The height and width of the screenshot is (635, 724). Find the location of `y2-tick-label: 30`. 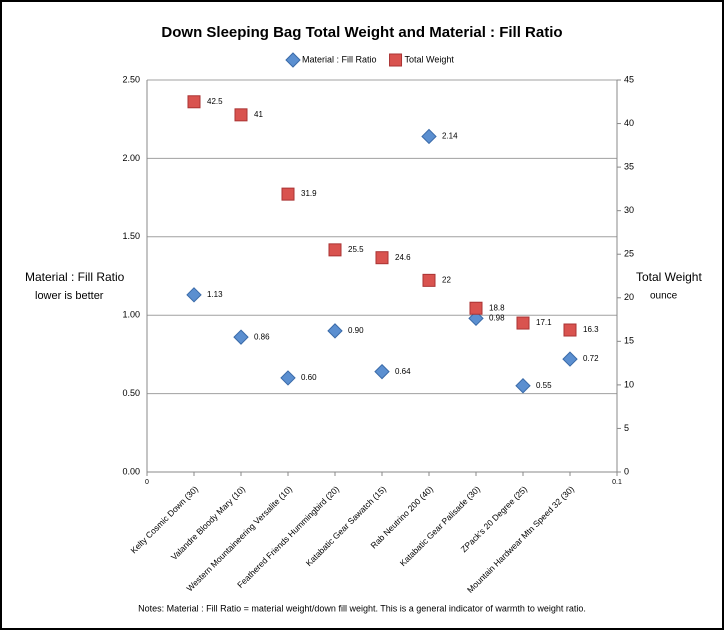

y2-tick-label: 30 is located at coordinates (629, 210).